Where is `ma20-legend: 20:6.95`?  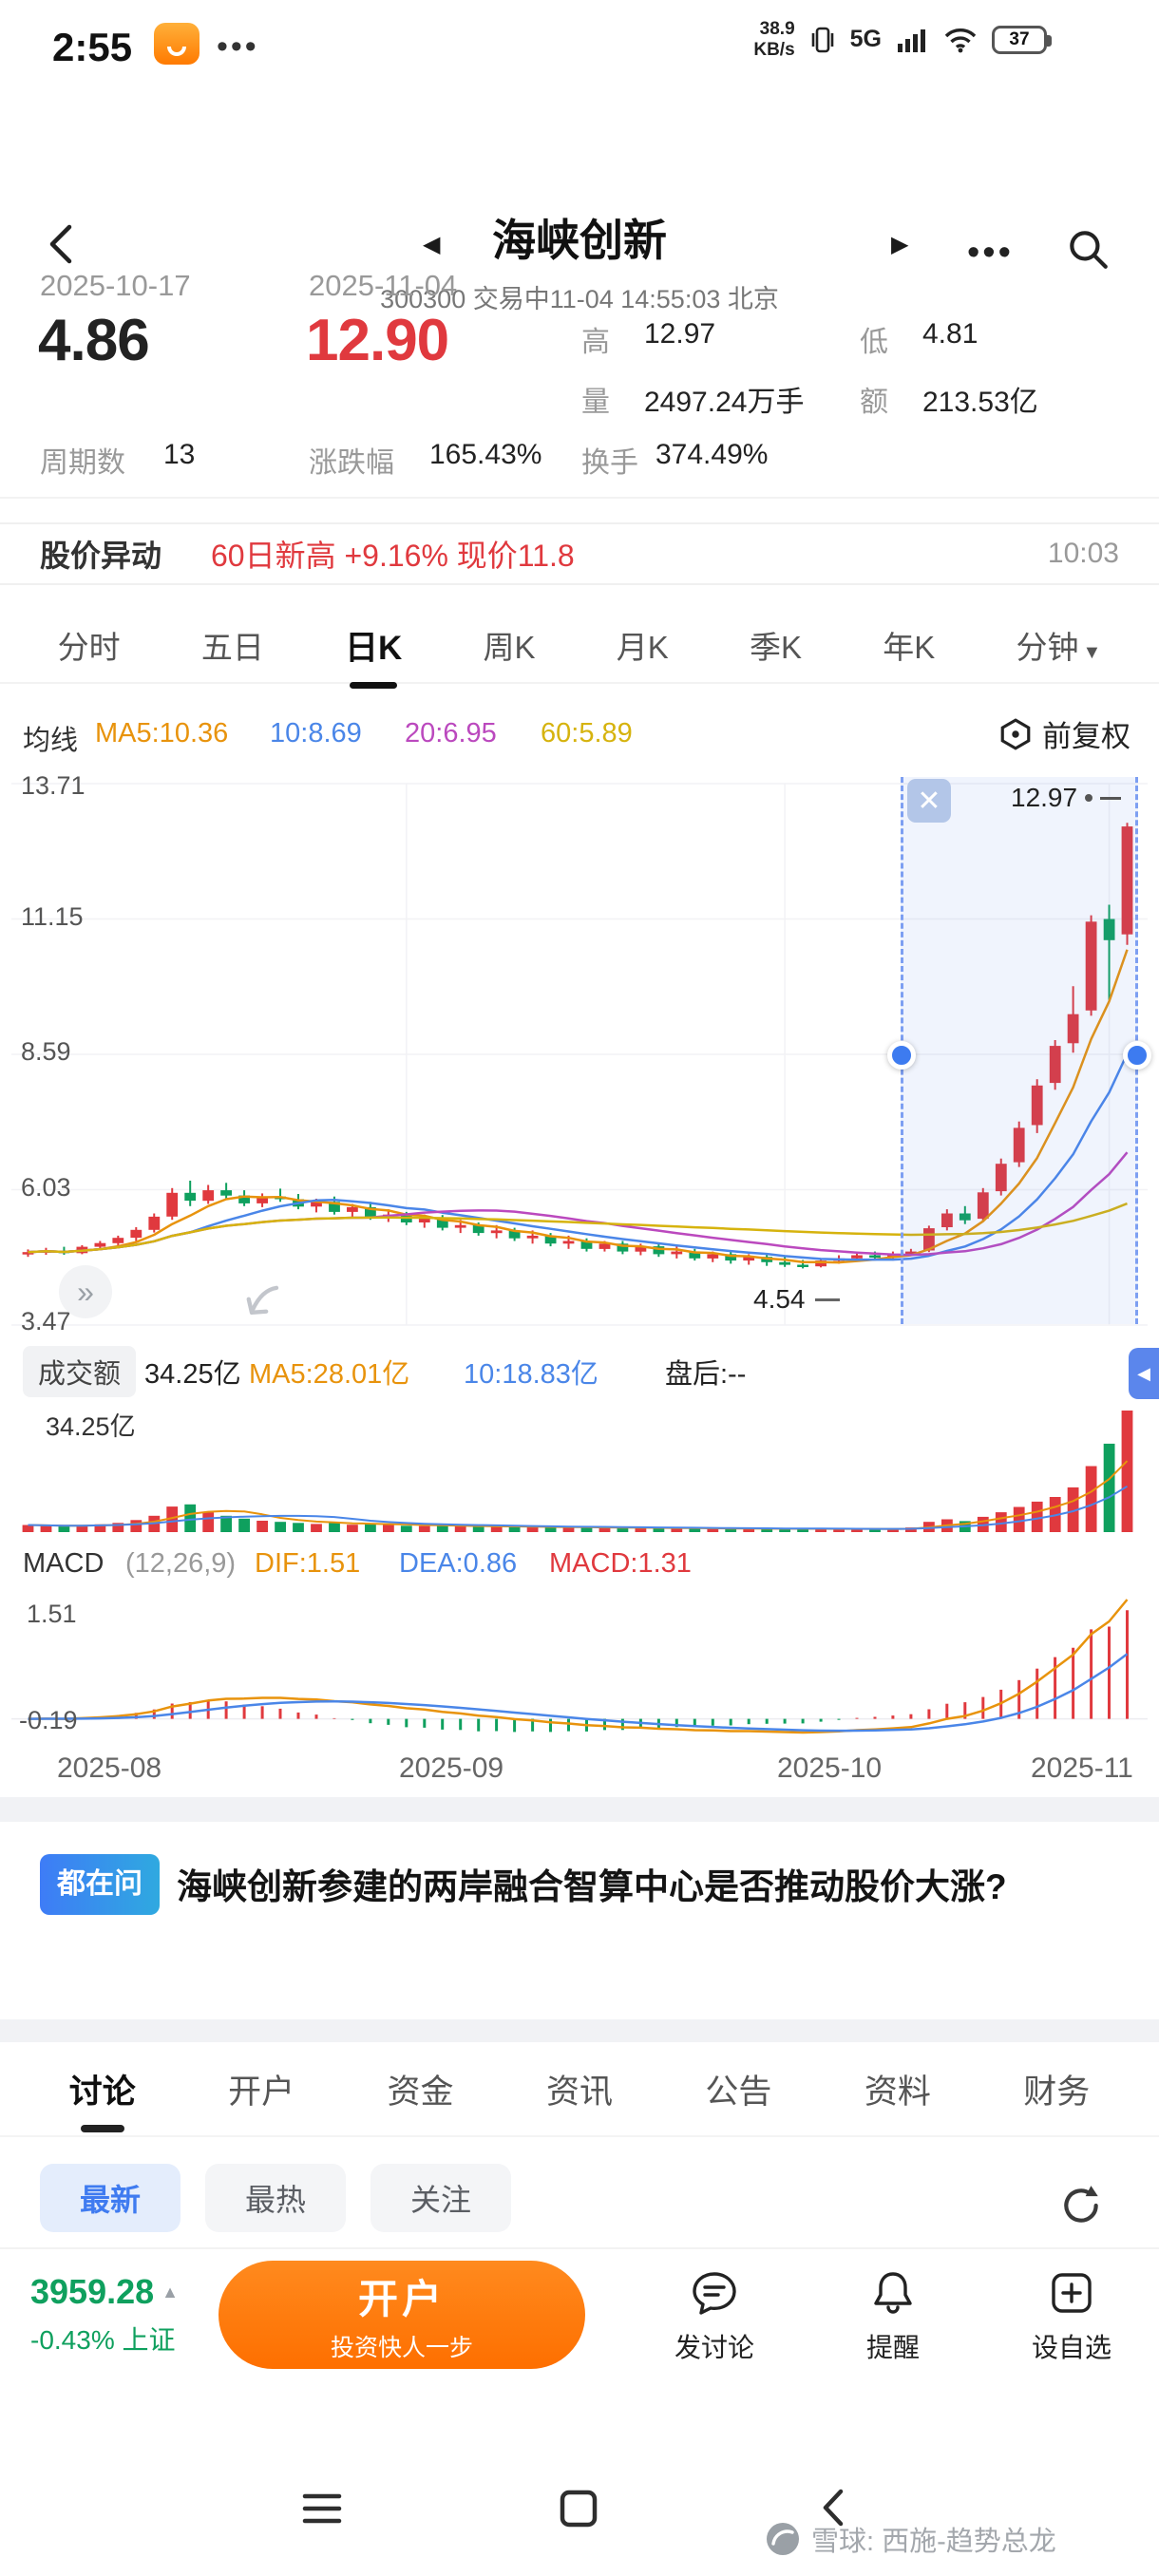
ma20-legend: 20:6.95 is located at coordinates (451, 733).